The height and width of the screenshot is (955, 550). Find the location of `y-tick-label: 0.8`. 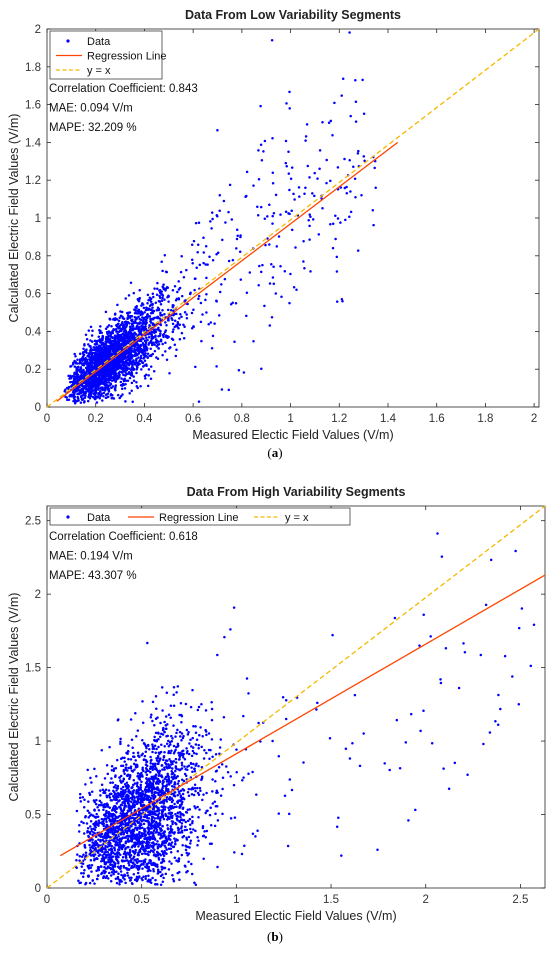

y-tick-label: 0.8 is located at coordinates (33, 257).